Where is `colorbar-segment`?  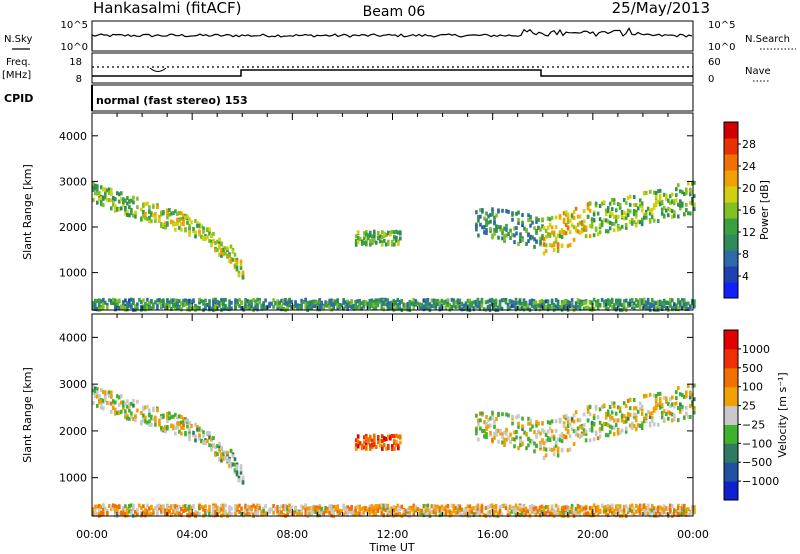
colorbar-segment is located at coordinates (731, 178).